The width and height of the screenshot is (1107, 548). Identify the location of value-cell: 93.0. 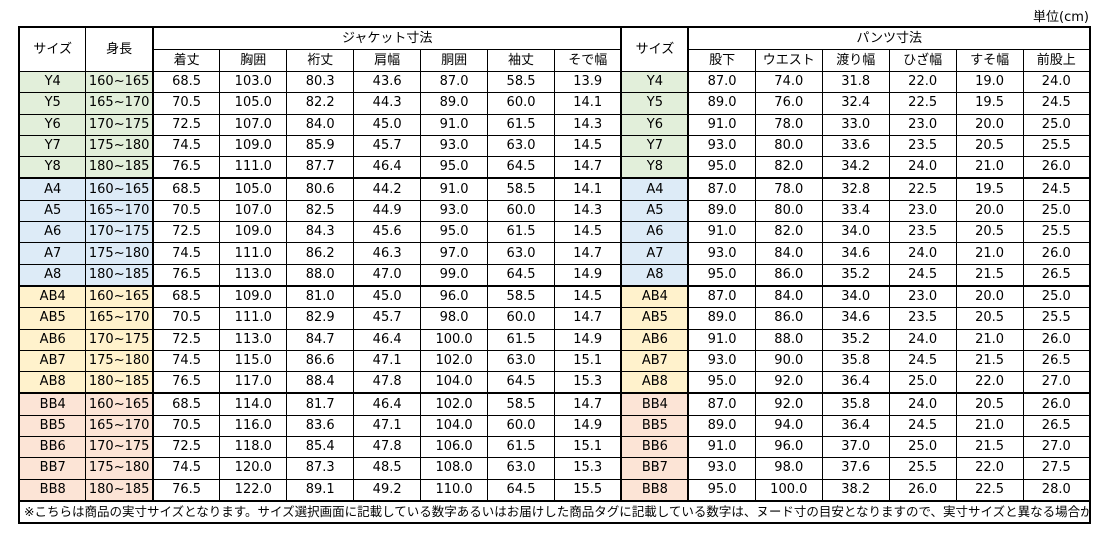
(721, 253).